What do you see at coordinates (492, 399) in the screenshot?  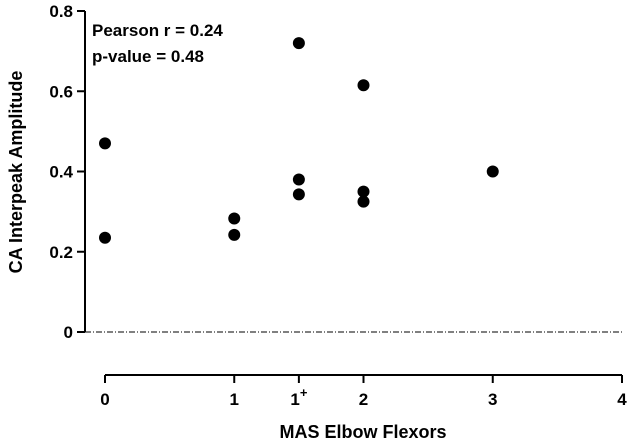 I see `x-tick-label: 3` at bounding box center [492, 399].